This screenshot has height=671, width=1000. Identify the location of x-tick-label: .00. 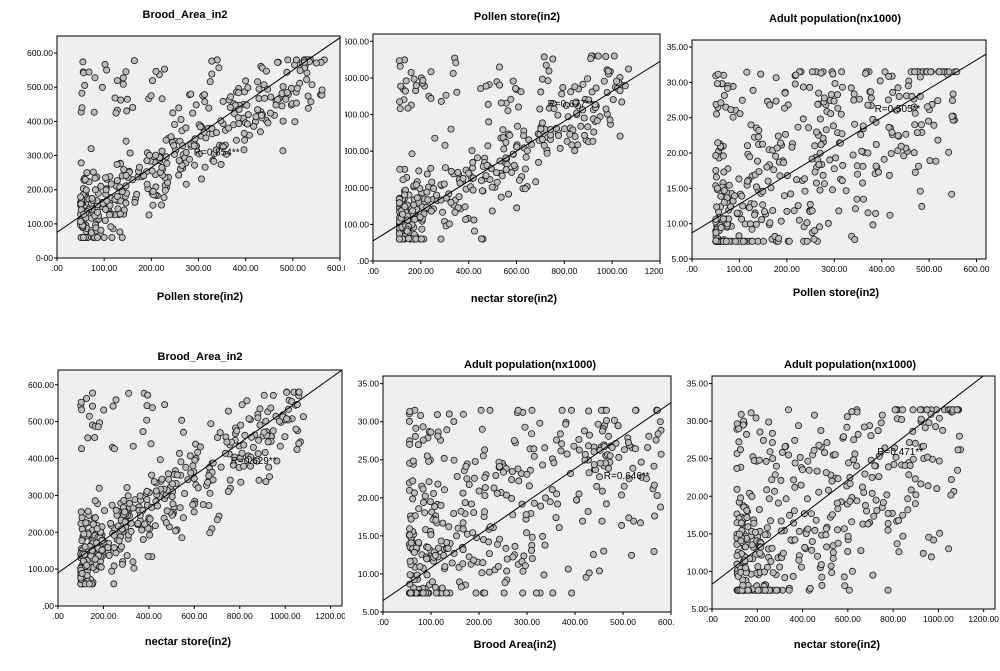
(373, 271).